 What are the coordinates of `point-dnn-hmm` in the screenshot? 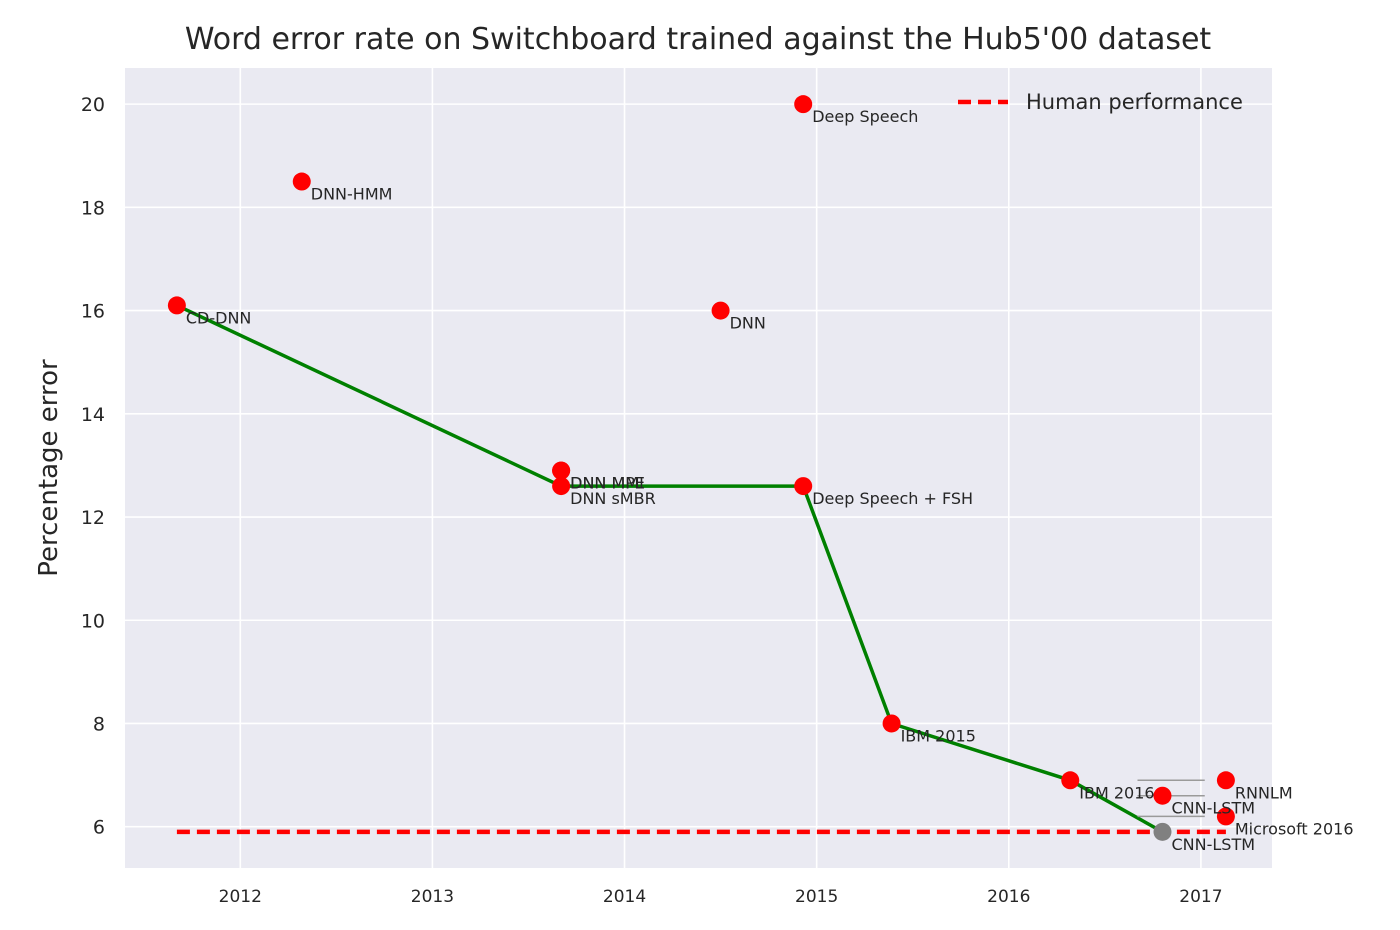 It's located at (301, 181).